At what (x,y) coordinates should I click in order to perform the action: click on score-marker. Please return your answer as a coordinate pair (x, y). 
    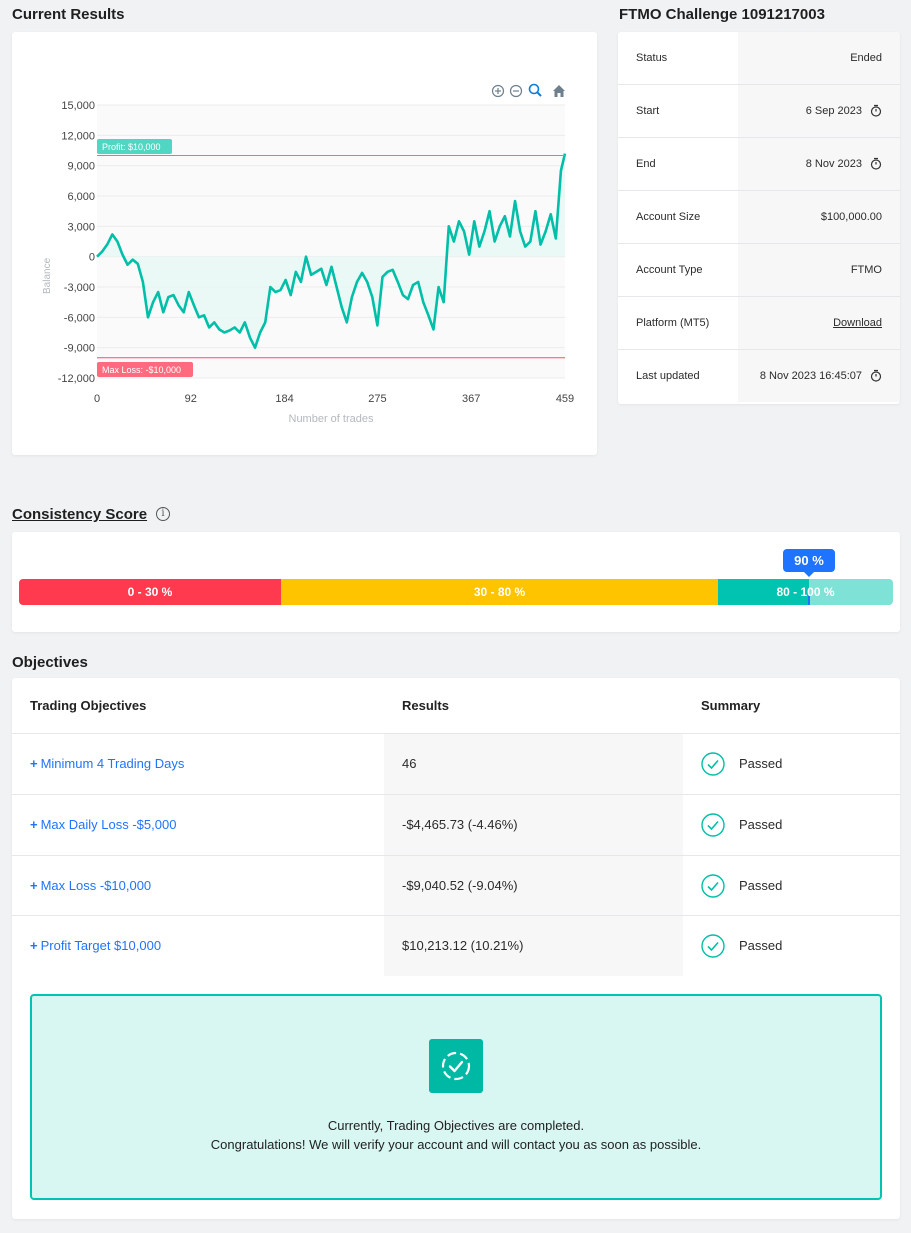
    Looking at the image, I should click on (809, 600).